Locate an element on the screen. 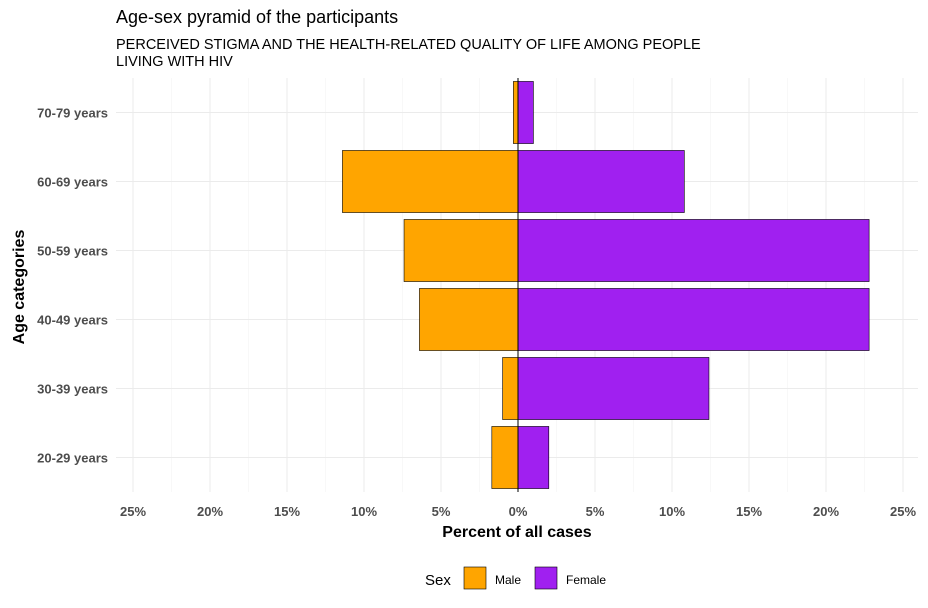 The height and width of the screenshot is (608, 928). chart-title: Age-sex pyramid of the participants is located at coordinates (257, 17).